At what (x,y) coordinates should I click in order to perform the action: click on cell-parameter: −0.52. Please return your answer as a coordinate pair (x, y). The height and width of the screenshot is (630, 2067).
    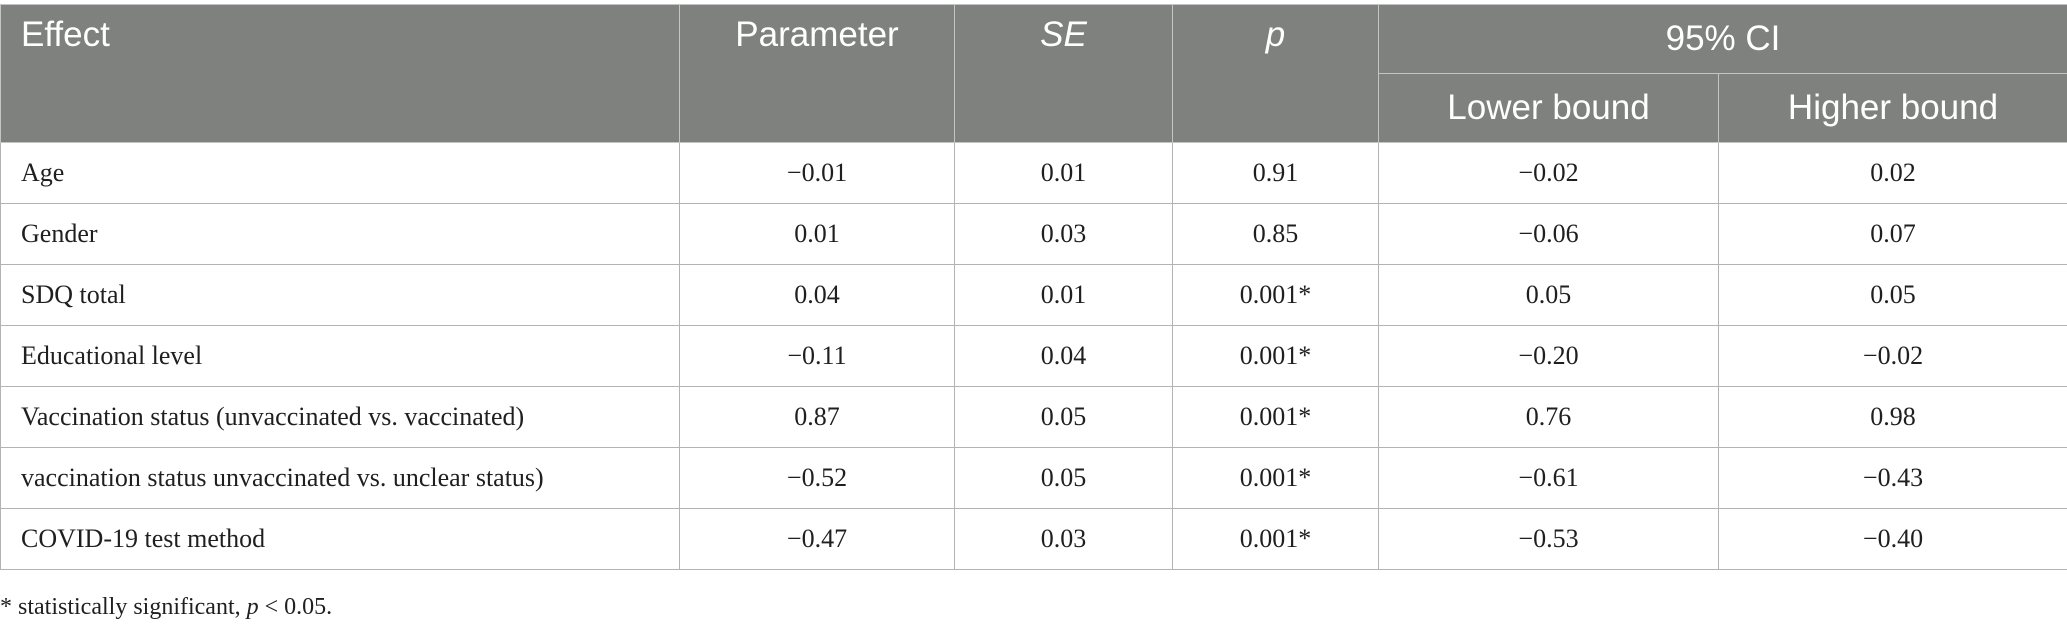
    Looking at the image, I should click on (817, 478).